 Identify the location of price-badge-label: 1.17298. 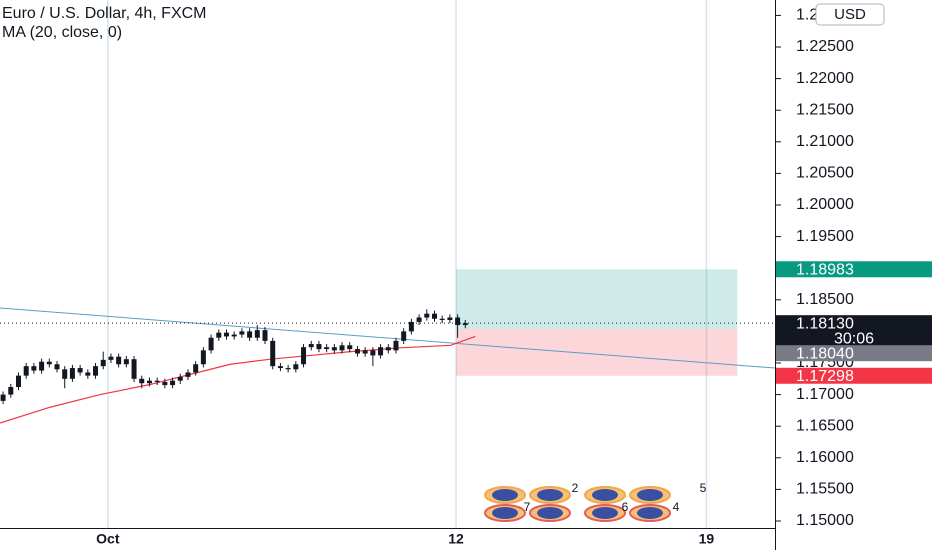
(825, 376).